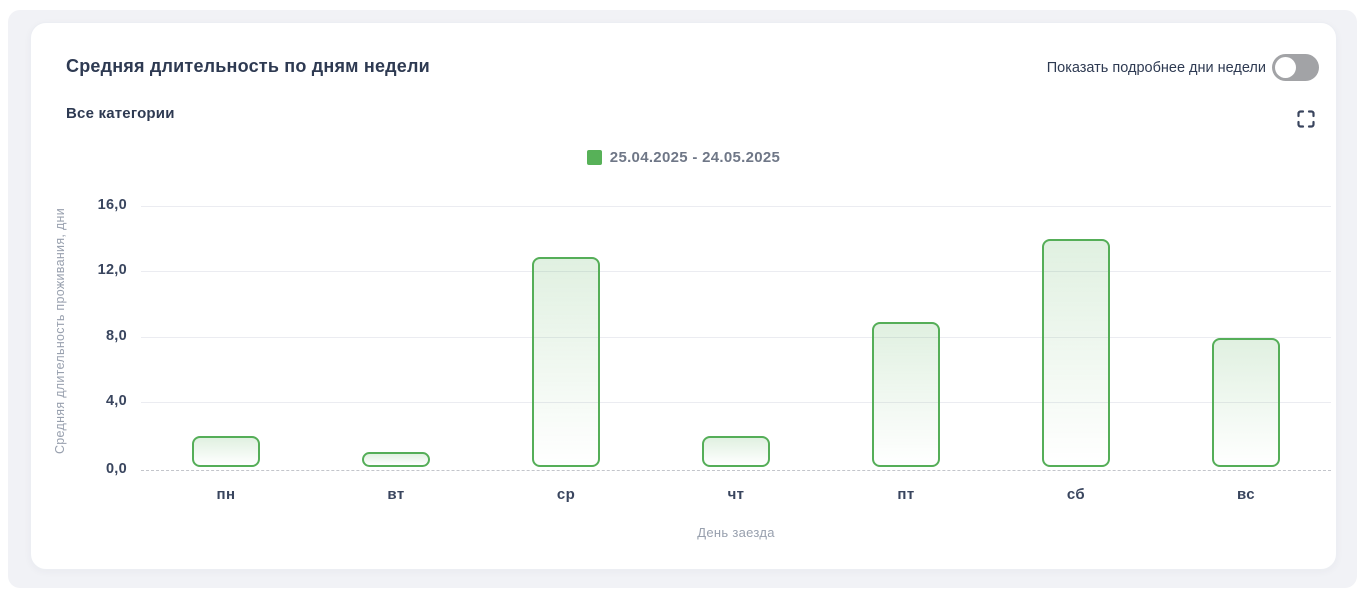 The width and height of the screenshot is (1365, 609). Describe the element at coordinates (736, 272) in the screenshot. I see `gridline-y12` at that location.